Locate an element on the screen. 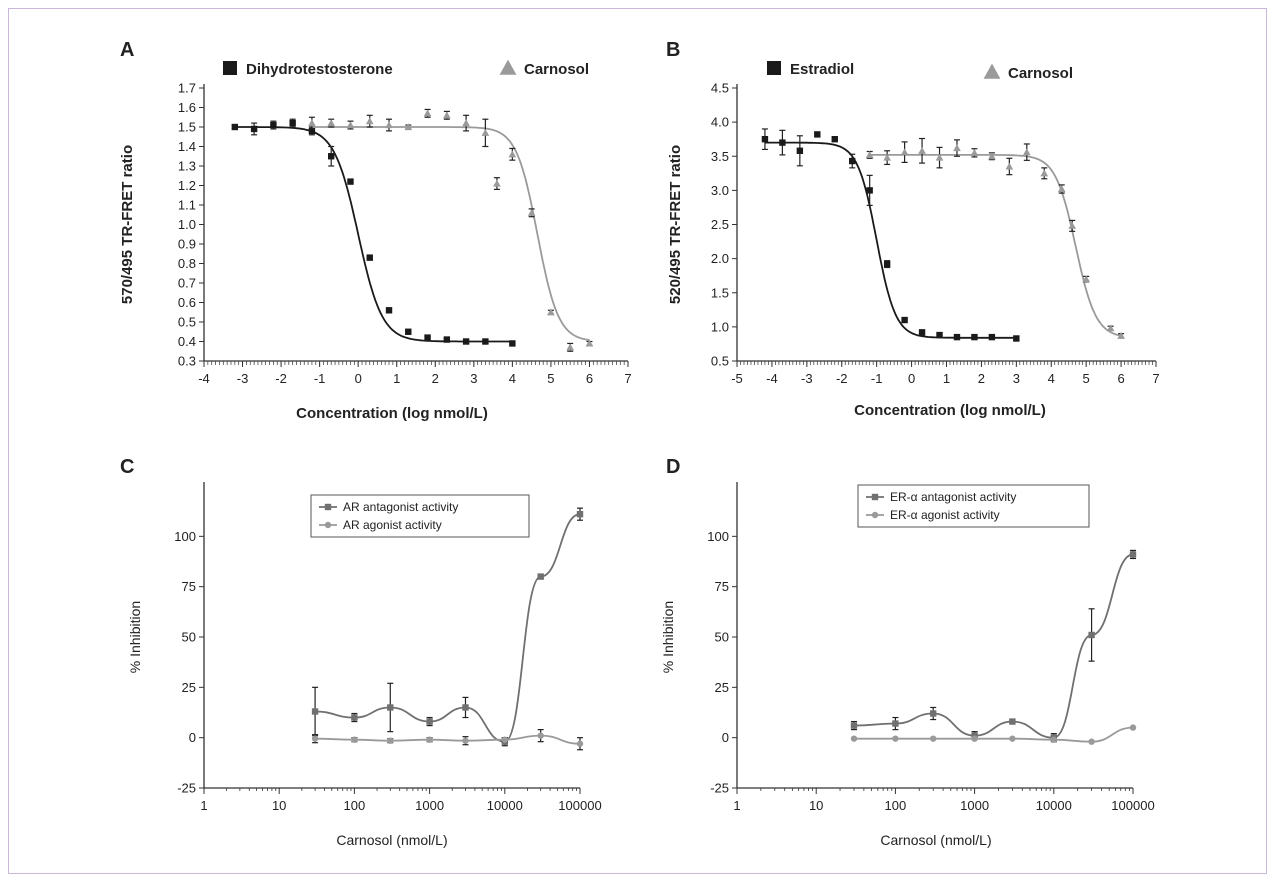 The width and height of the screenshot is (1275, 882). panel-letter: C is located at coordinates (127, 467).